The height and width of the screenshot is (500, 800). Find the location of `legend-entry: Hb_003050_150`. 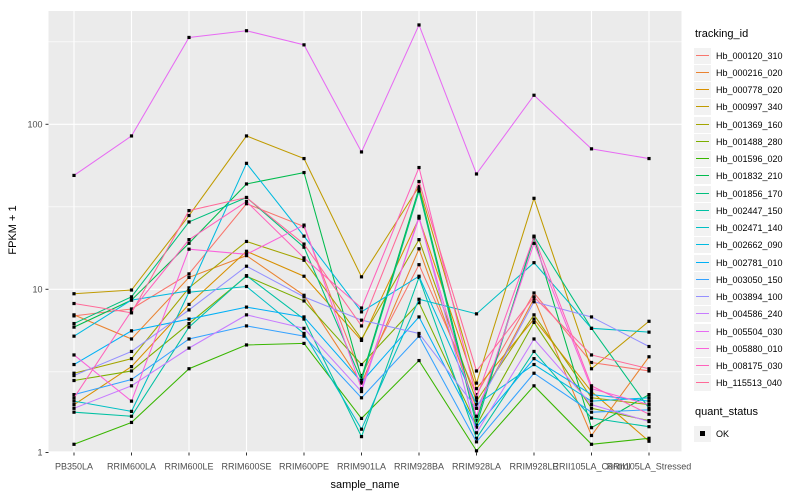

legend-entry: Hb_003050_150 is located at coordinates (747, 279).